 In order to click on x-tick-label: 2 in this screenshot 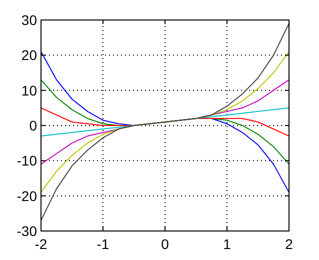, I will do `click(289, 244)`.